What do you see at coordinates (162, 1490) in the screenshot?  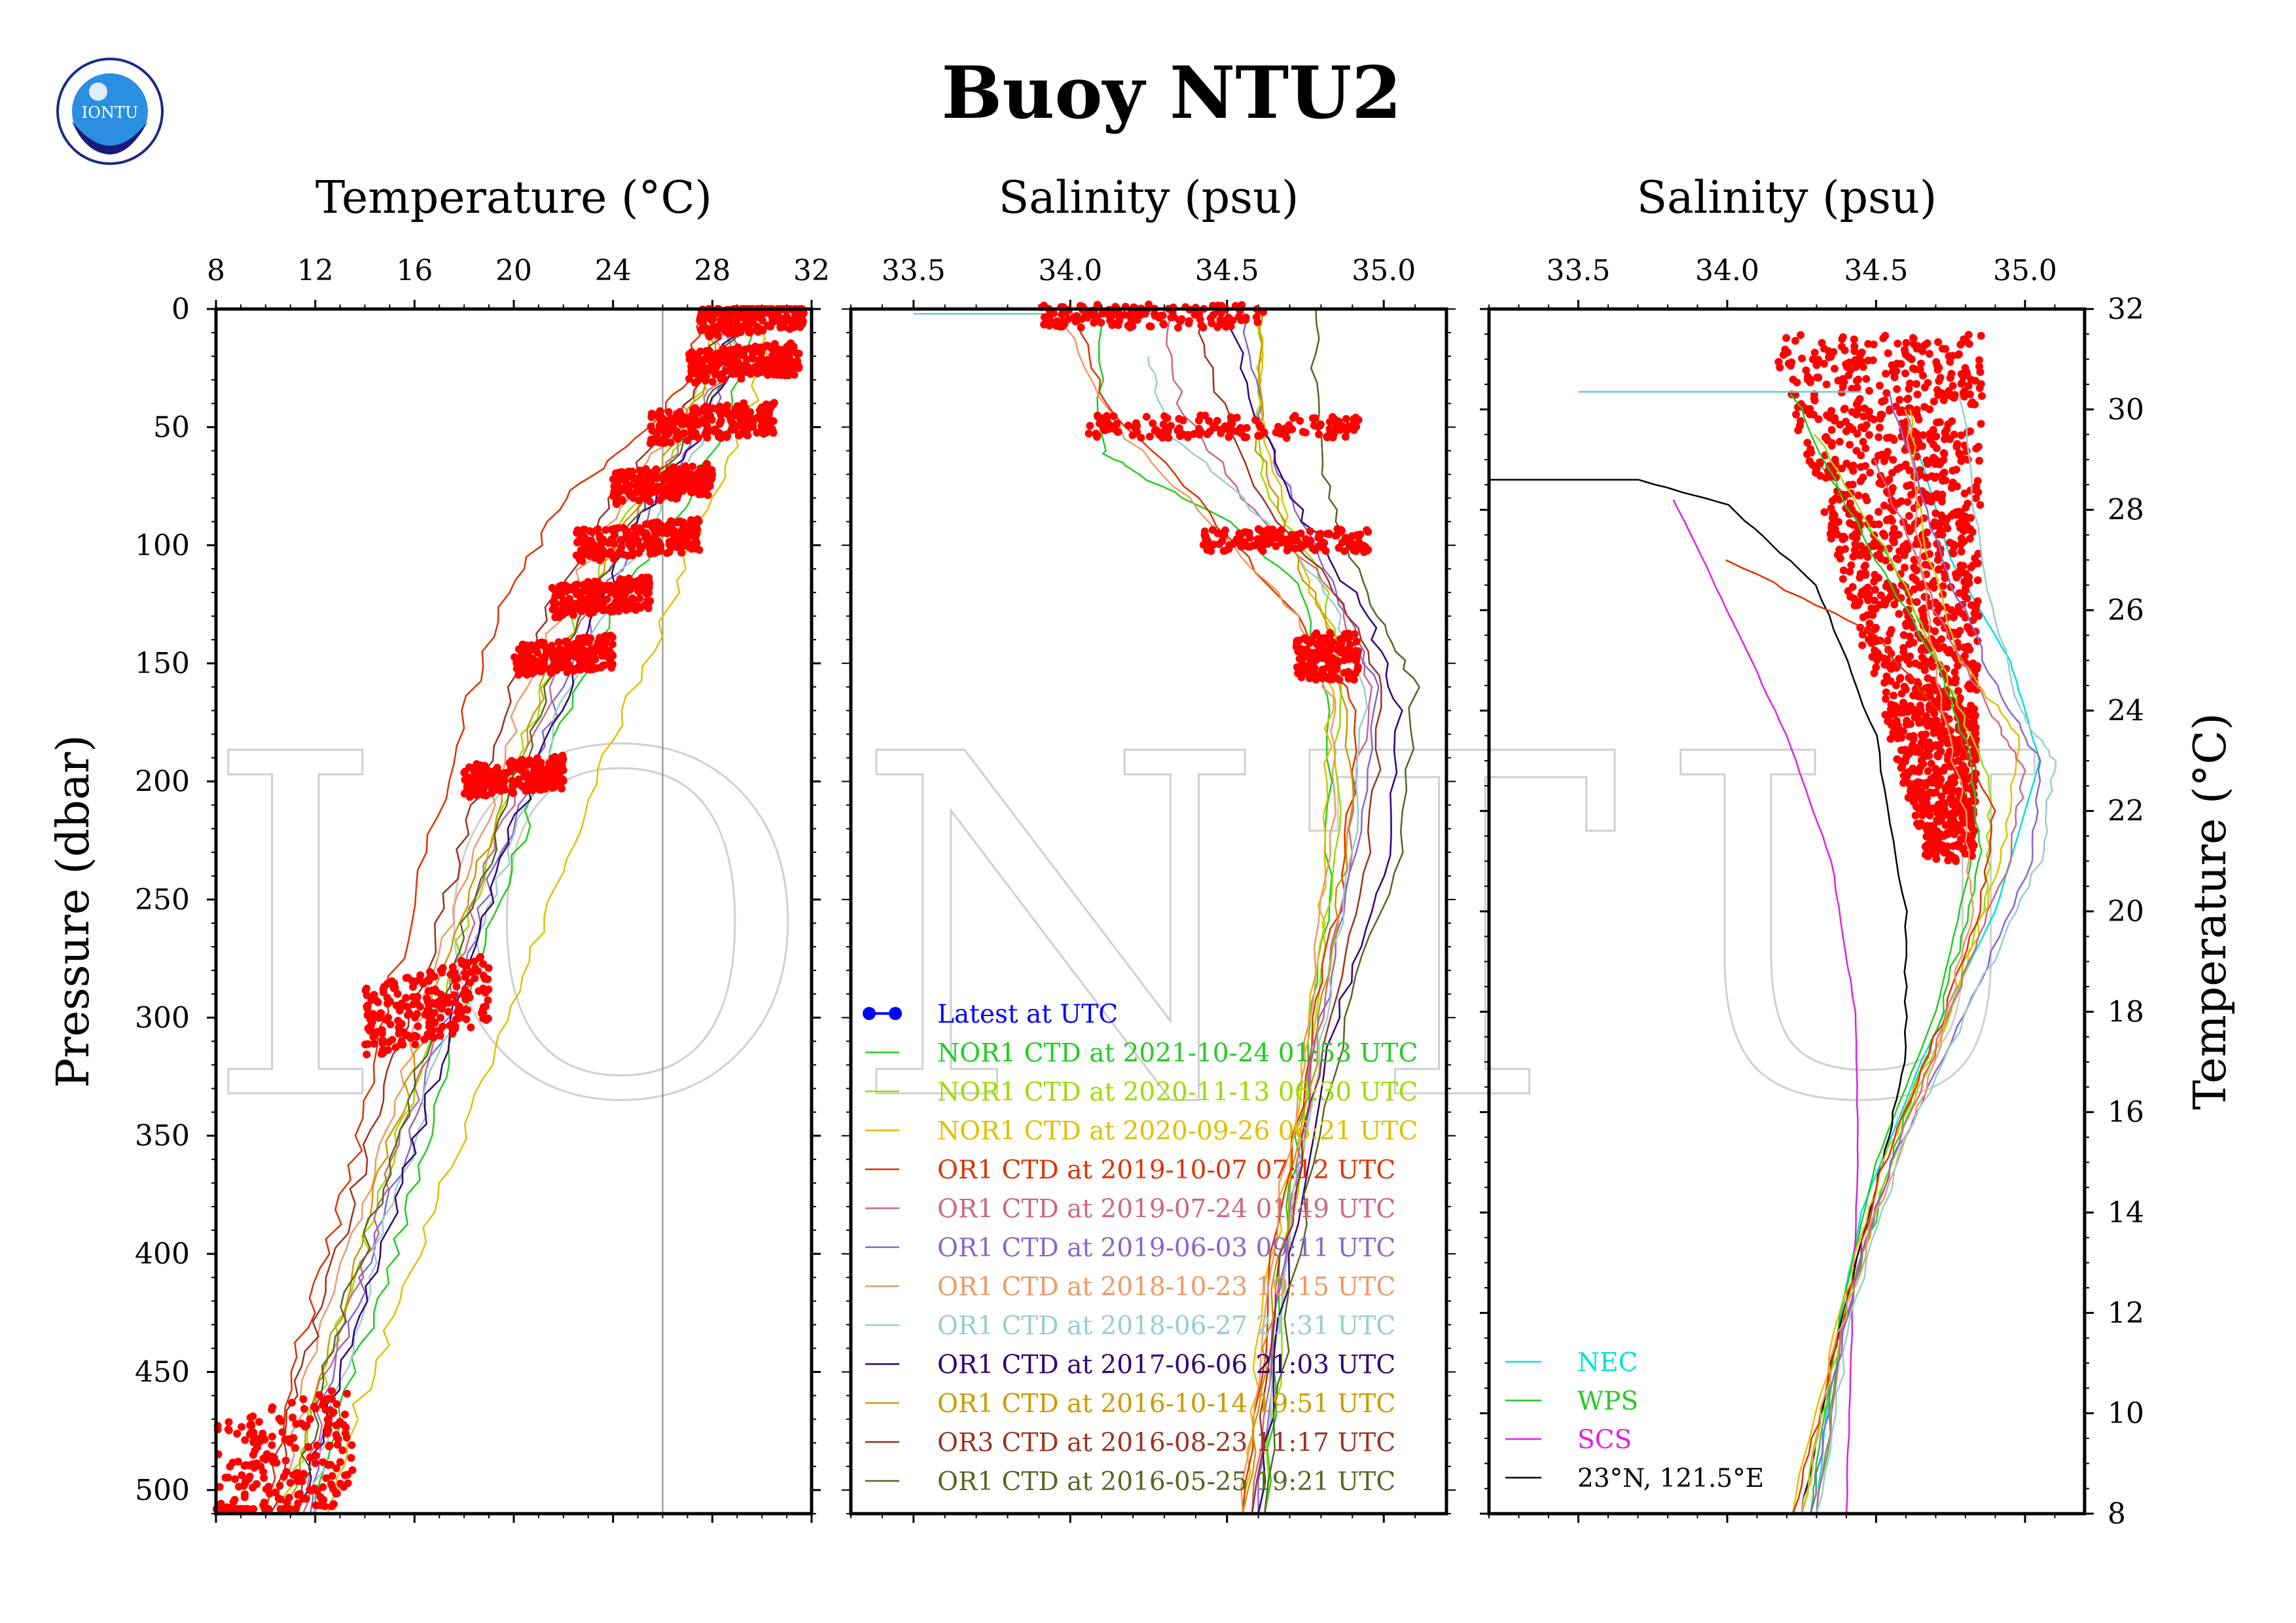 I see `y-tick-label: 500` at bounding box center [162, 1490].